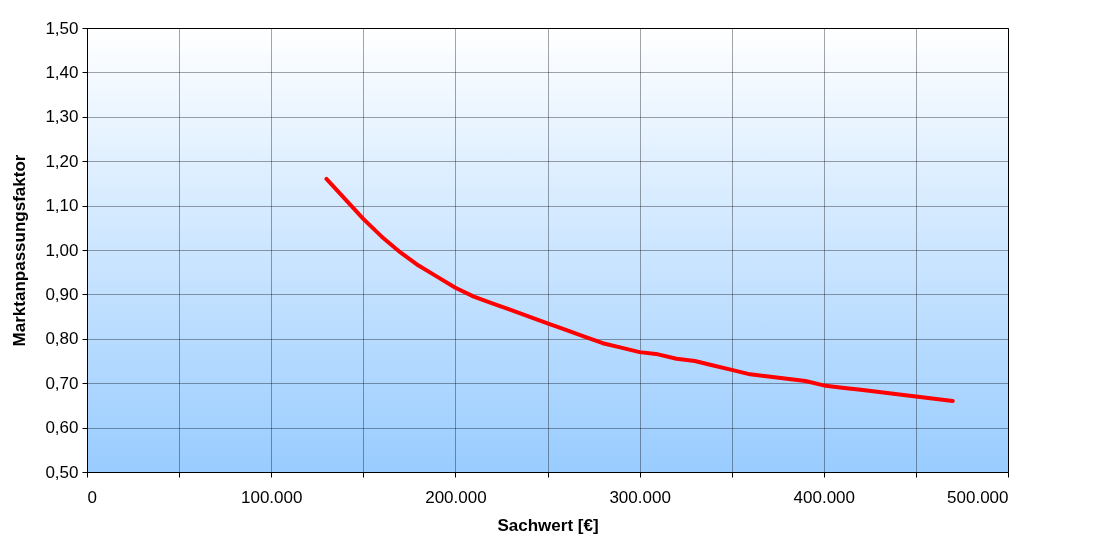 The width and height of the screenshot is (1110, 552). I want to click on x-tick-label: 100.000, so click(271, 497).